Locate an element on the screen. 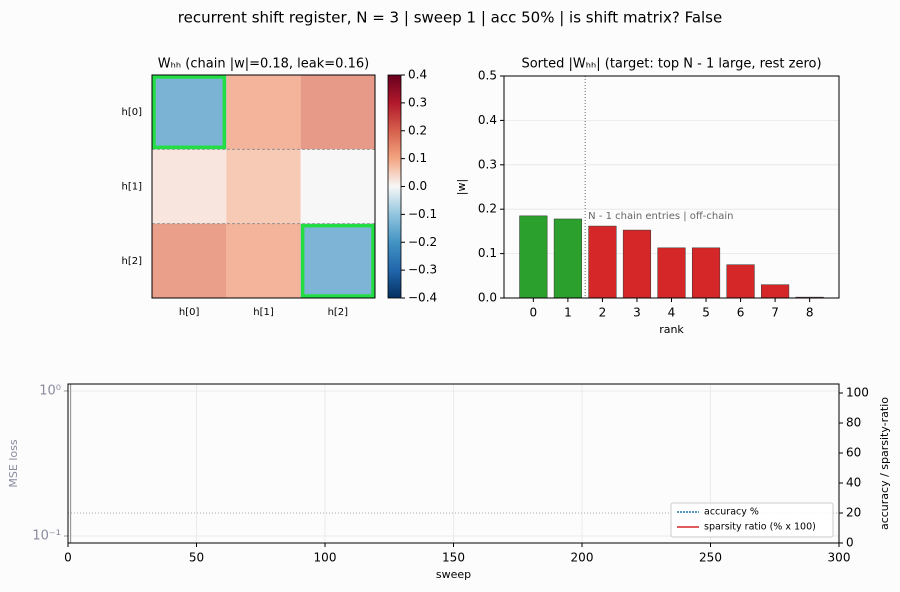 Image resolution: width=900 pixels, height=592 pixels. y-tick-label: 0.4 is located at coordinates (487, 120).